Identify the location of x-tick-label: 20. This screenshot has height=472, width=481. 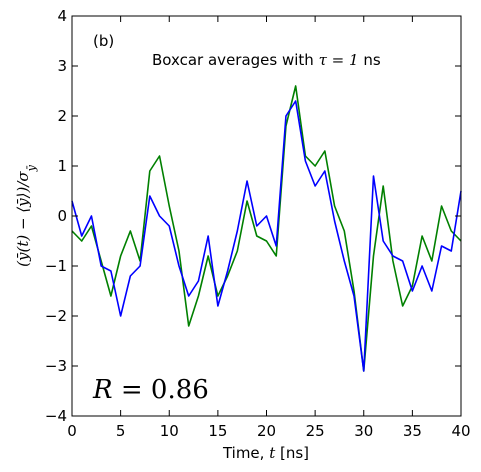
(266, 431).